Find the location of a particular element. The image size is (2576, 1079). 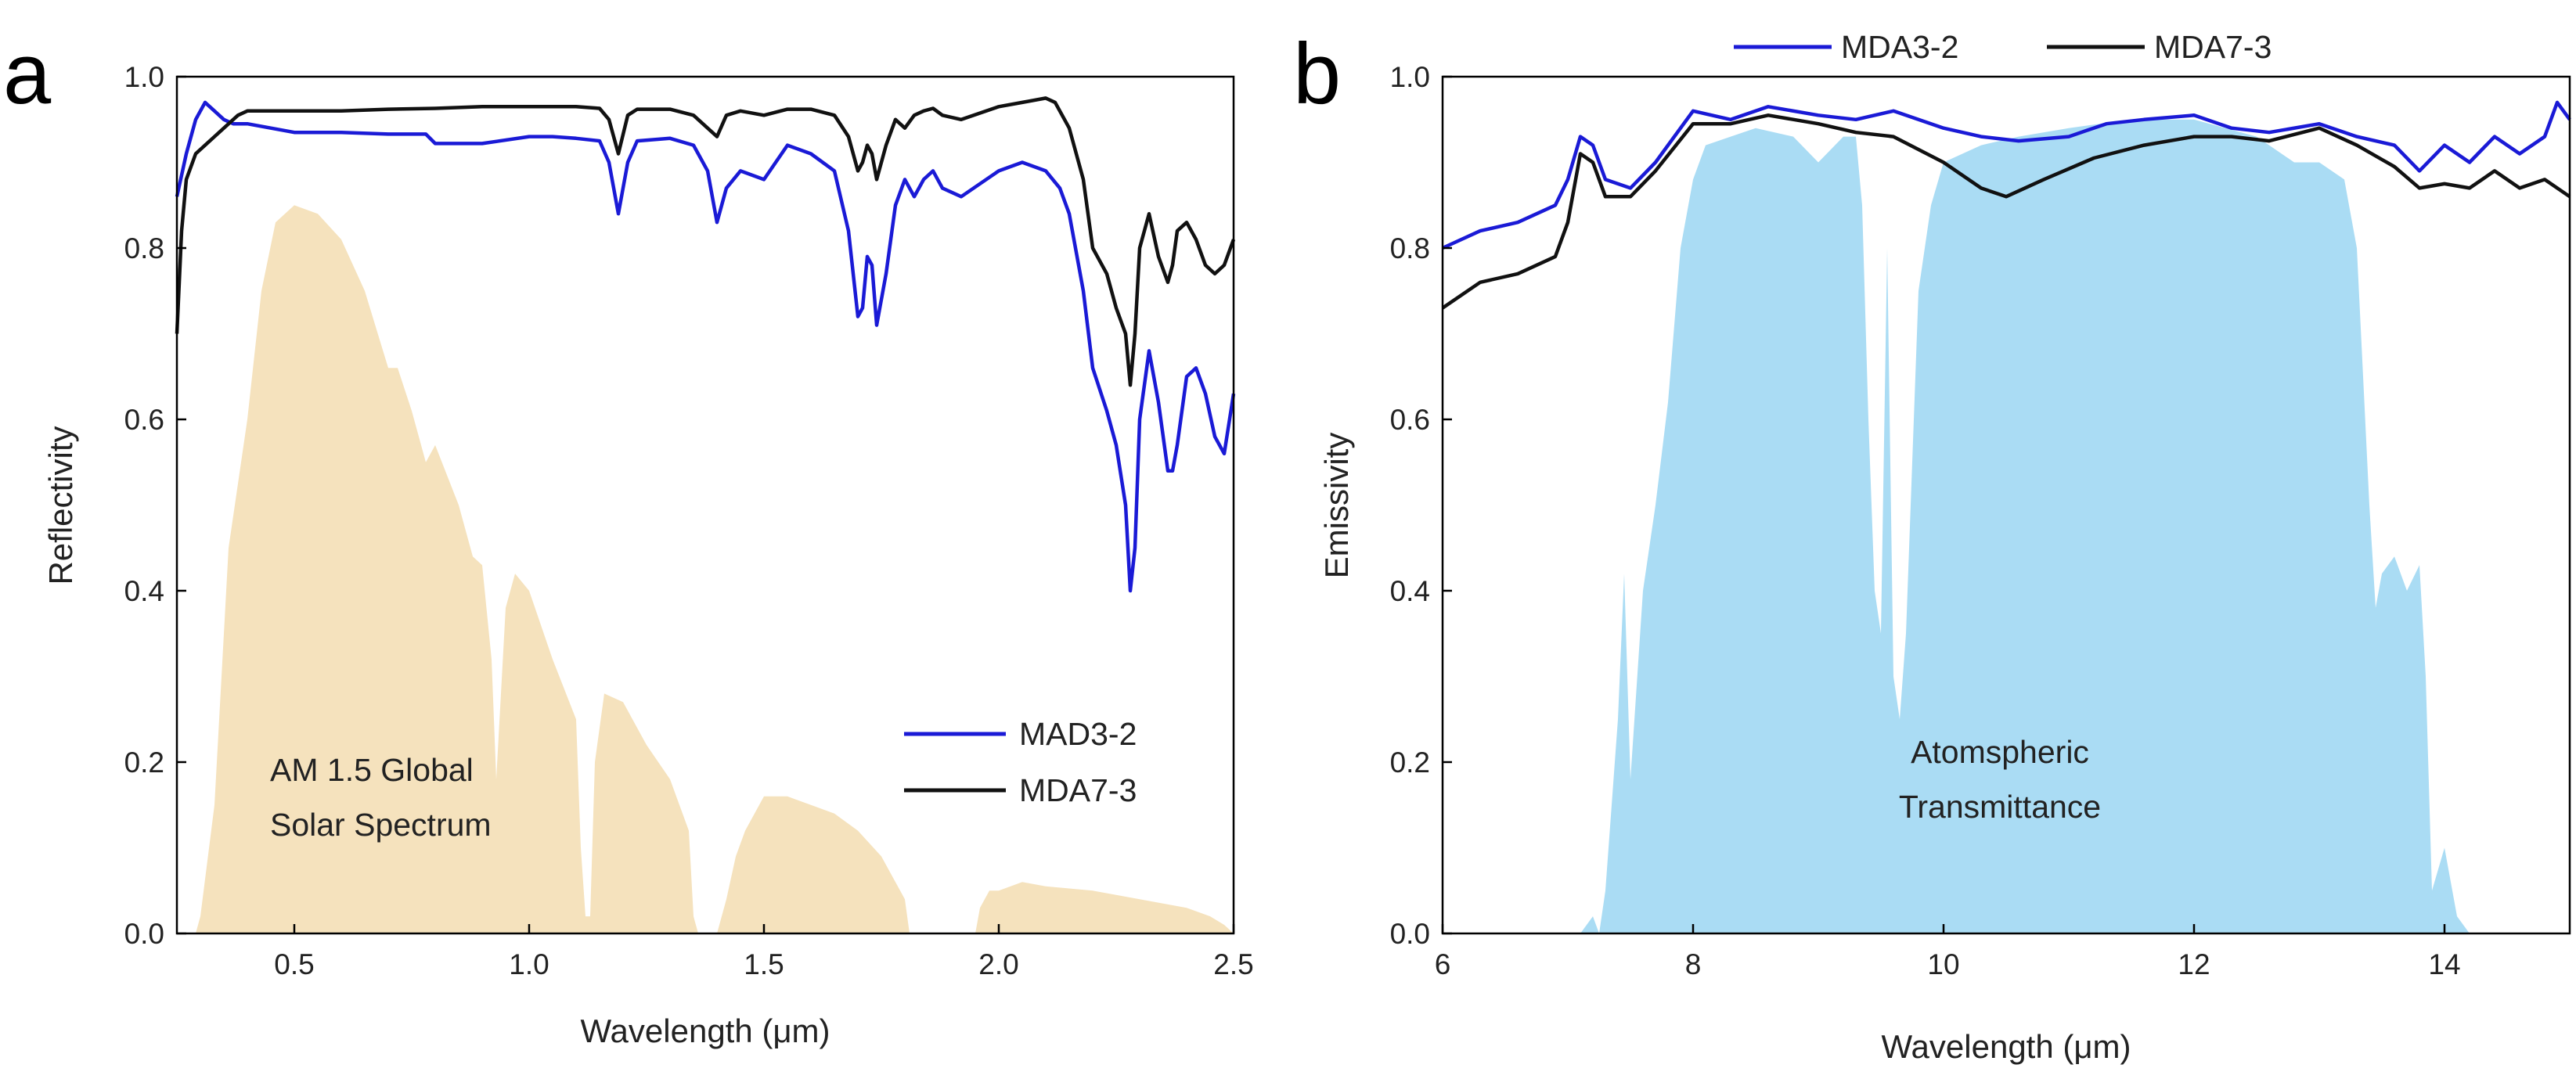

annotation-solar-line-1: AM 1.5 Global is located at coordinates (372, 770).